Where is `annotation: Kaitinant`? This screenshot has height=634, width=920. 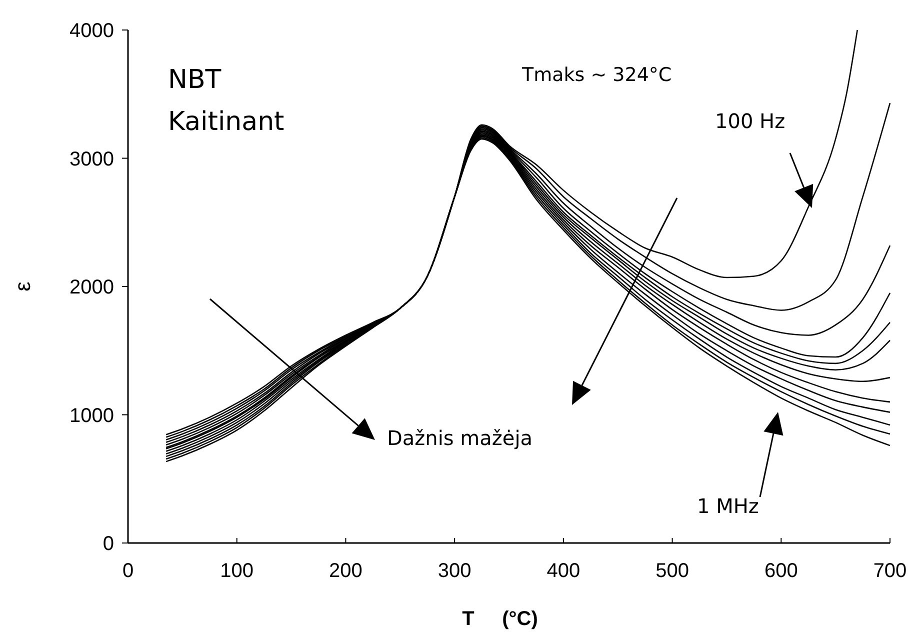 annotation: Kaitinant is located at coordinates (226, 122).